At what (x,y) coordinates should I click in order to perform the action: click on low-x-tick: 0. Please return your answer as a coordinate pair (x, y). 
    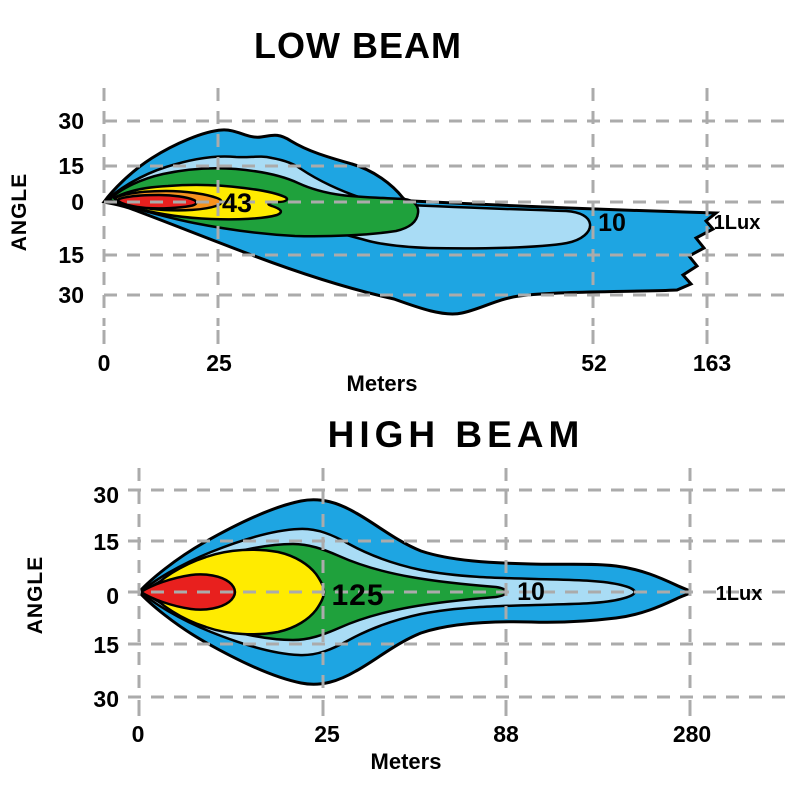
    Looking at the image, I should click on (104, 363).